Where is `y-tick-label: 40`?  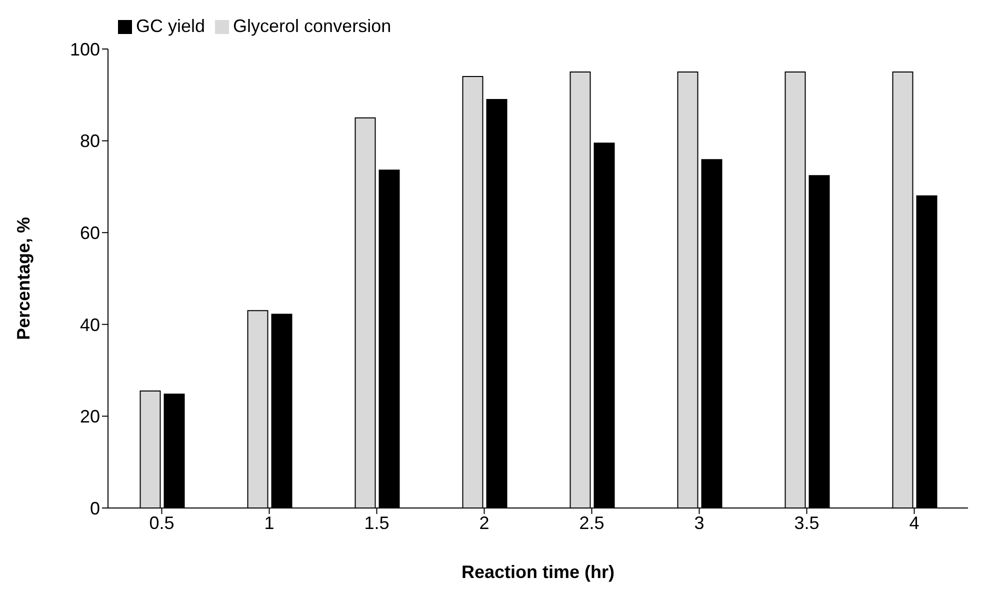 y-tick-label: 40 is located at coordinates (90, 324).